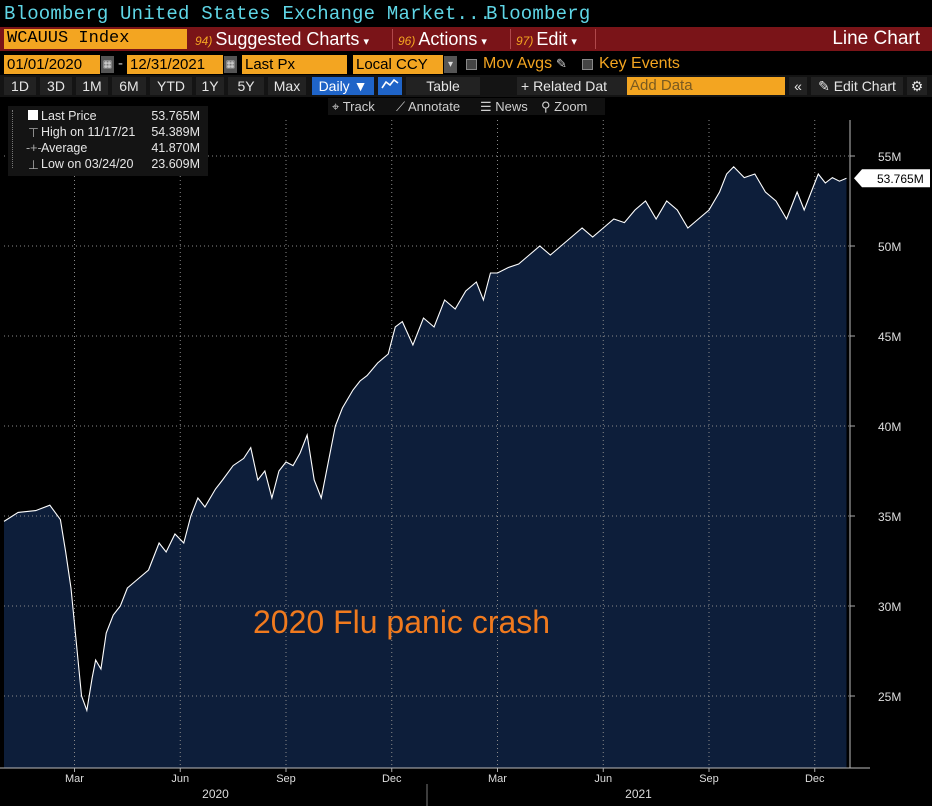  I want to click on ticker-field: WCAUUS Index, so click(95, 39).